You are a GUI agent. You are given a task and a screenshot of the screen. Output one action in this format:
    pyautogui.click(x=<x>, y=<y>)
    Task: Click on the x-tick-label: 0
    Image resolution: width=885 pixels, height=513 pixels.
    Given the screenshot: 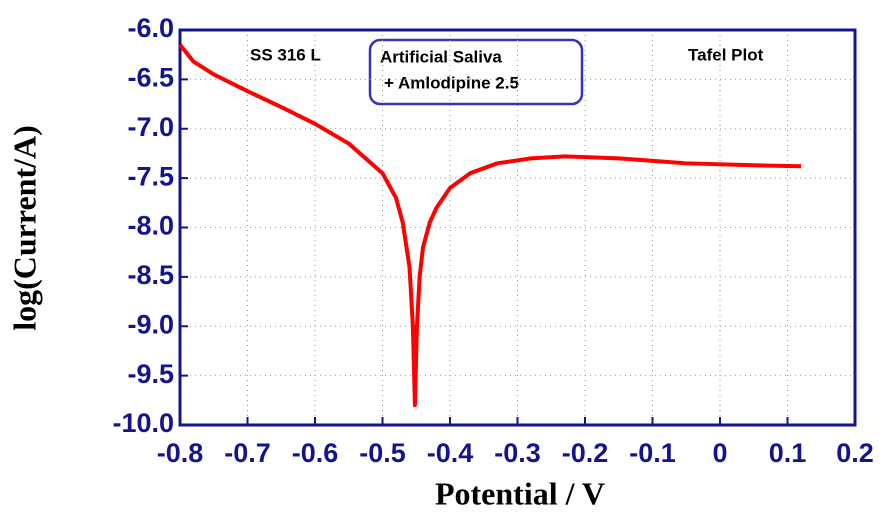 What is the action you would take?
    pyautogui.click(x=719, y=453)
    